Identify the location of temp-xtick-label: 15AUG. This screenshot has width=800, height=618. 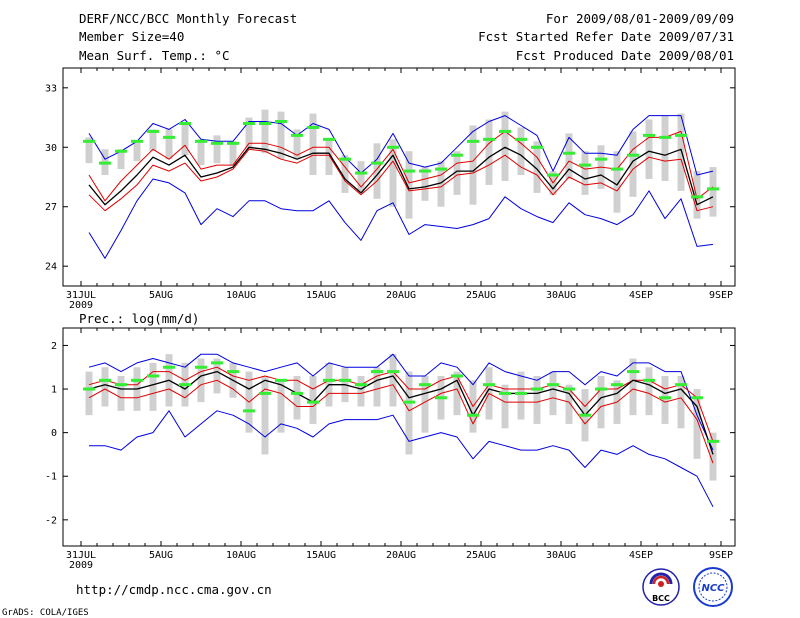
(321, 295).